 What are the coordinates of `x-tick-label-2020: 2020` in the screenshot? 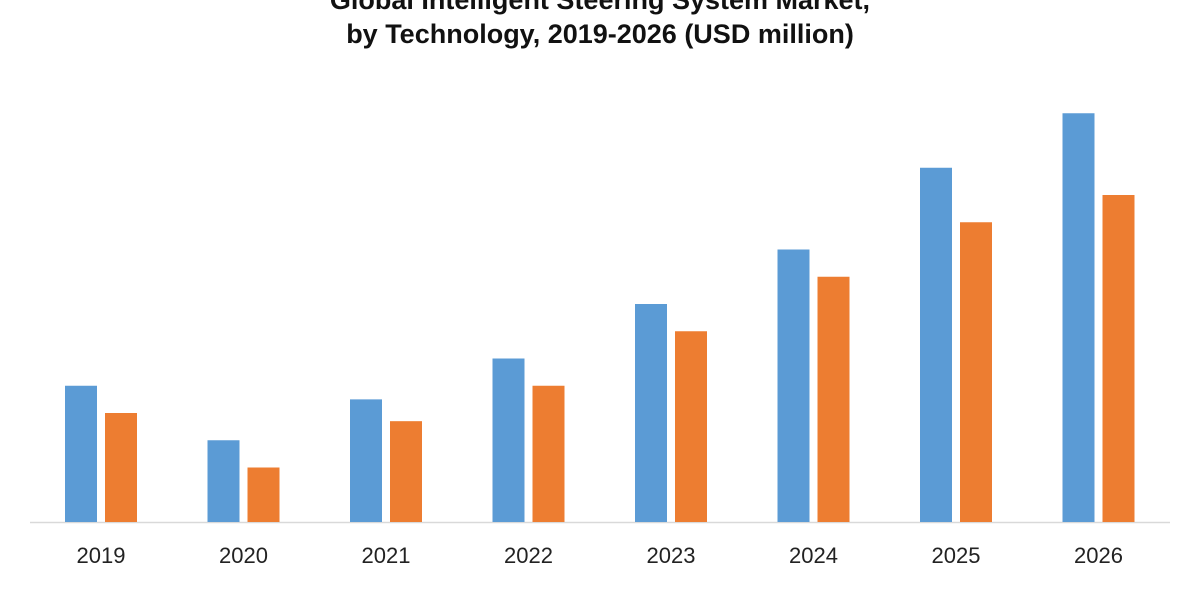 It's located at (243, 555).